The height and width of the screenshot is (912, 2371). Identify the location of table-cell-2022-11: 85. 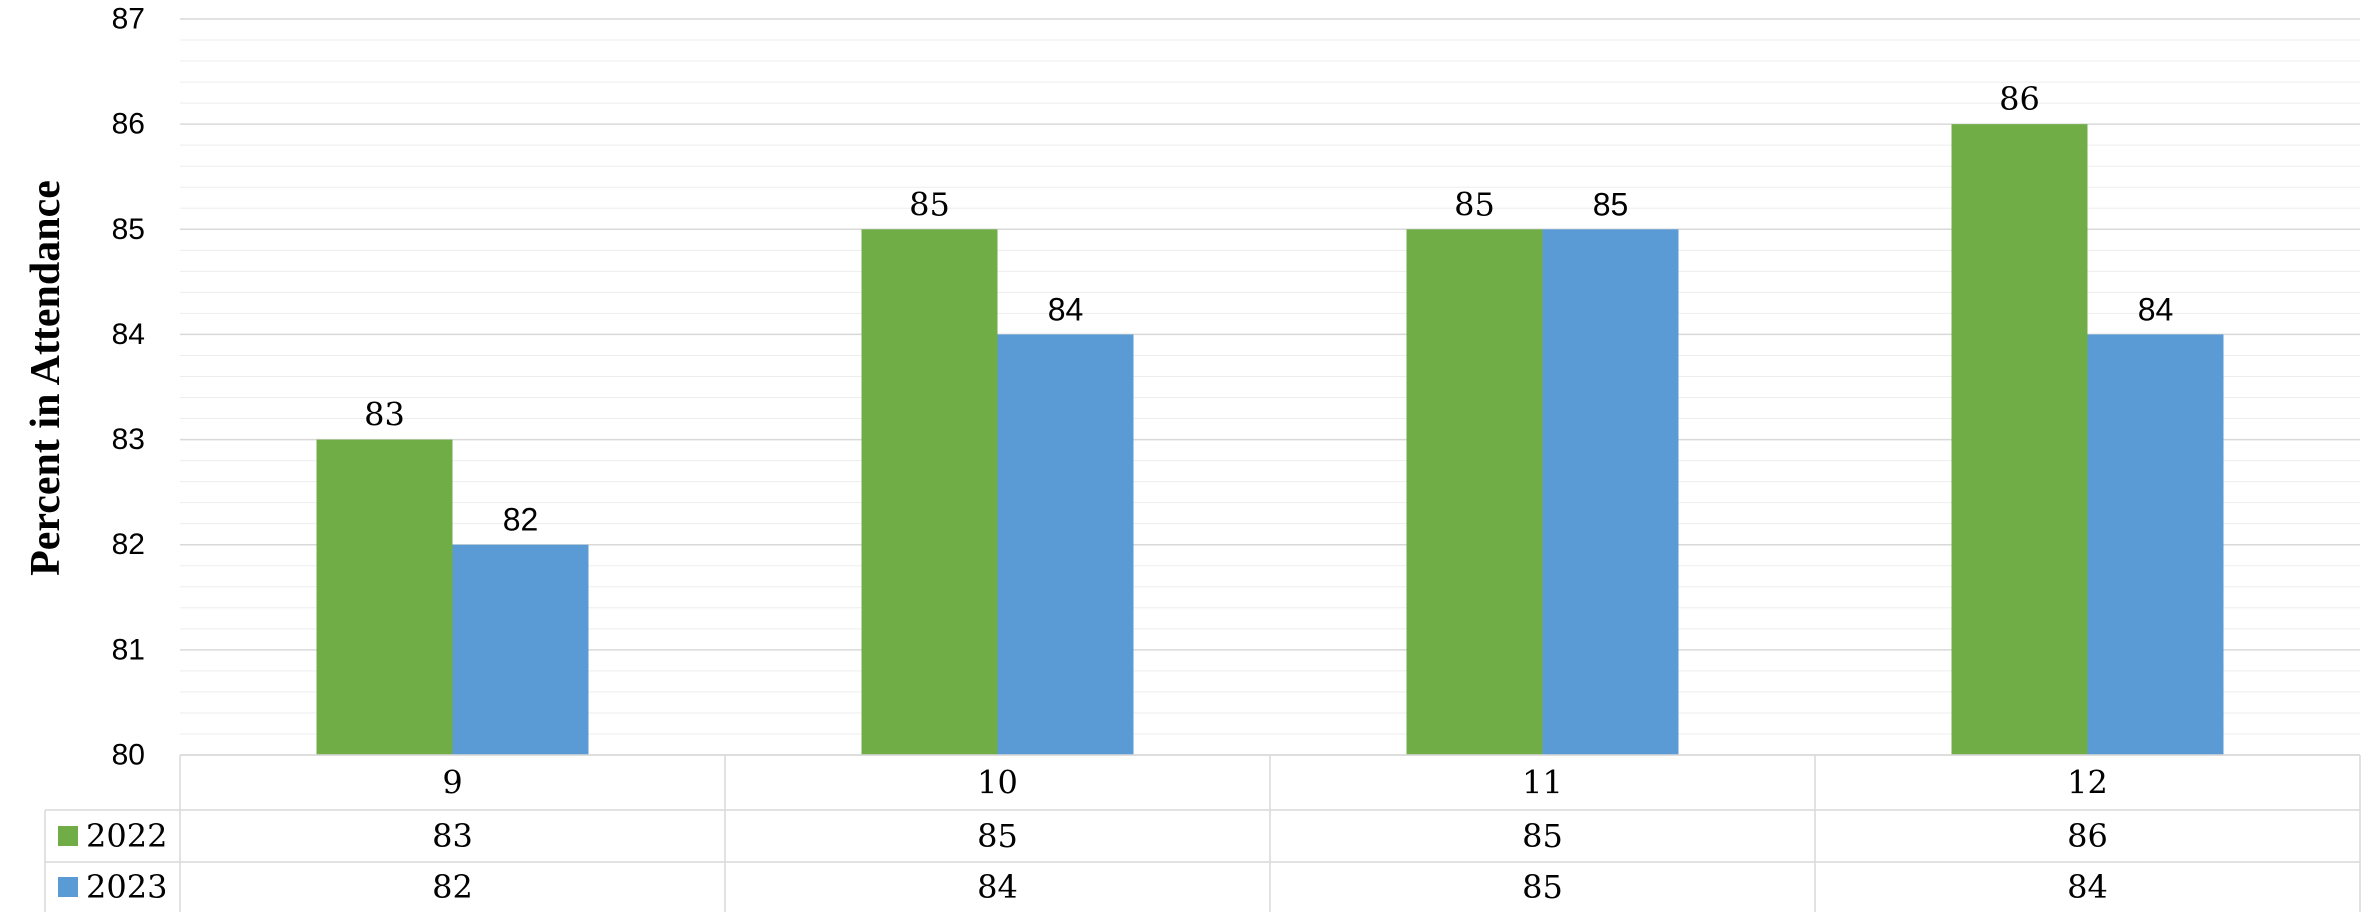
(1542, 836).